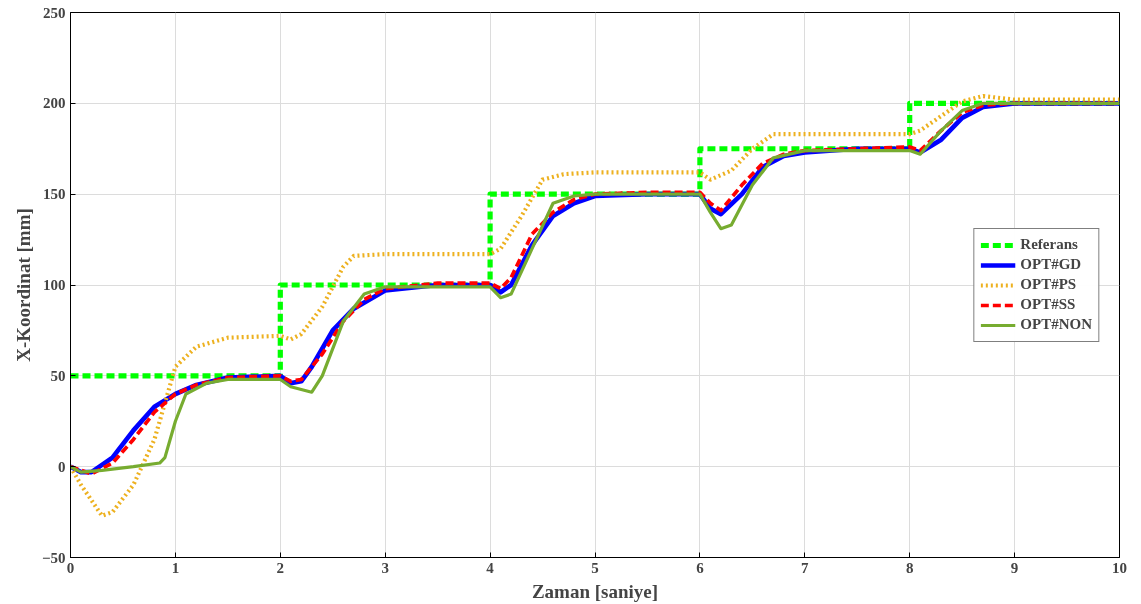 The image size is (1141, 604). Describe the element at coordinates (1119, 567) in the screenshot. I see `x-tick-label: 10` at that location.